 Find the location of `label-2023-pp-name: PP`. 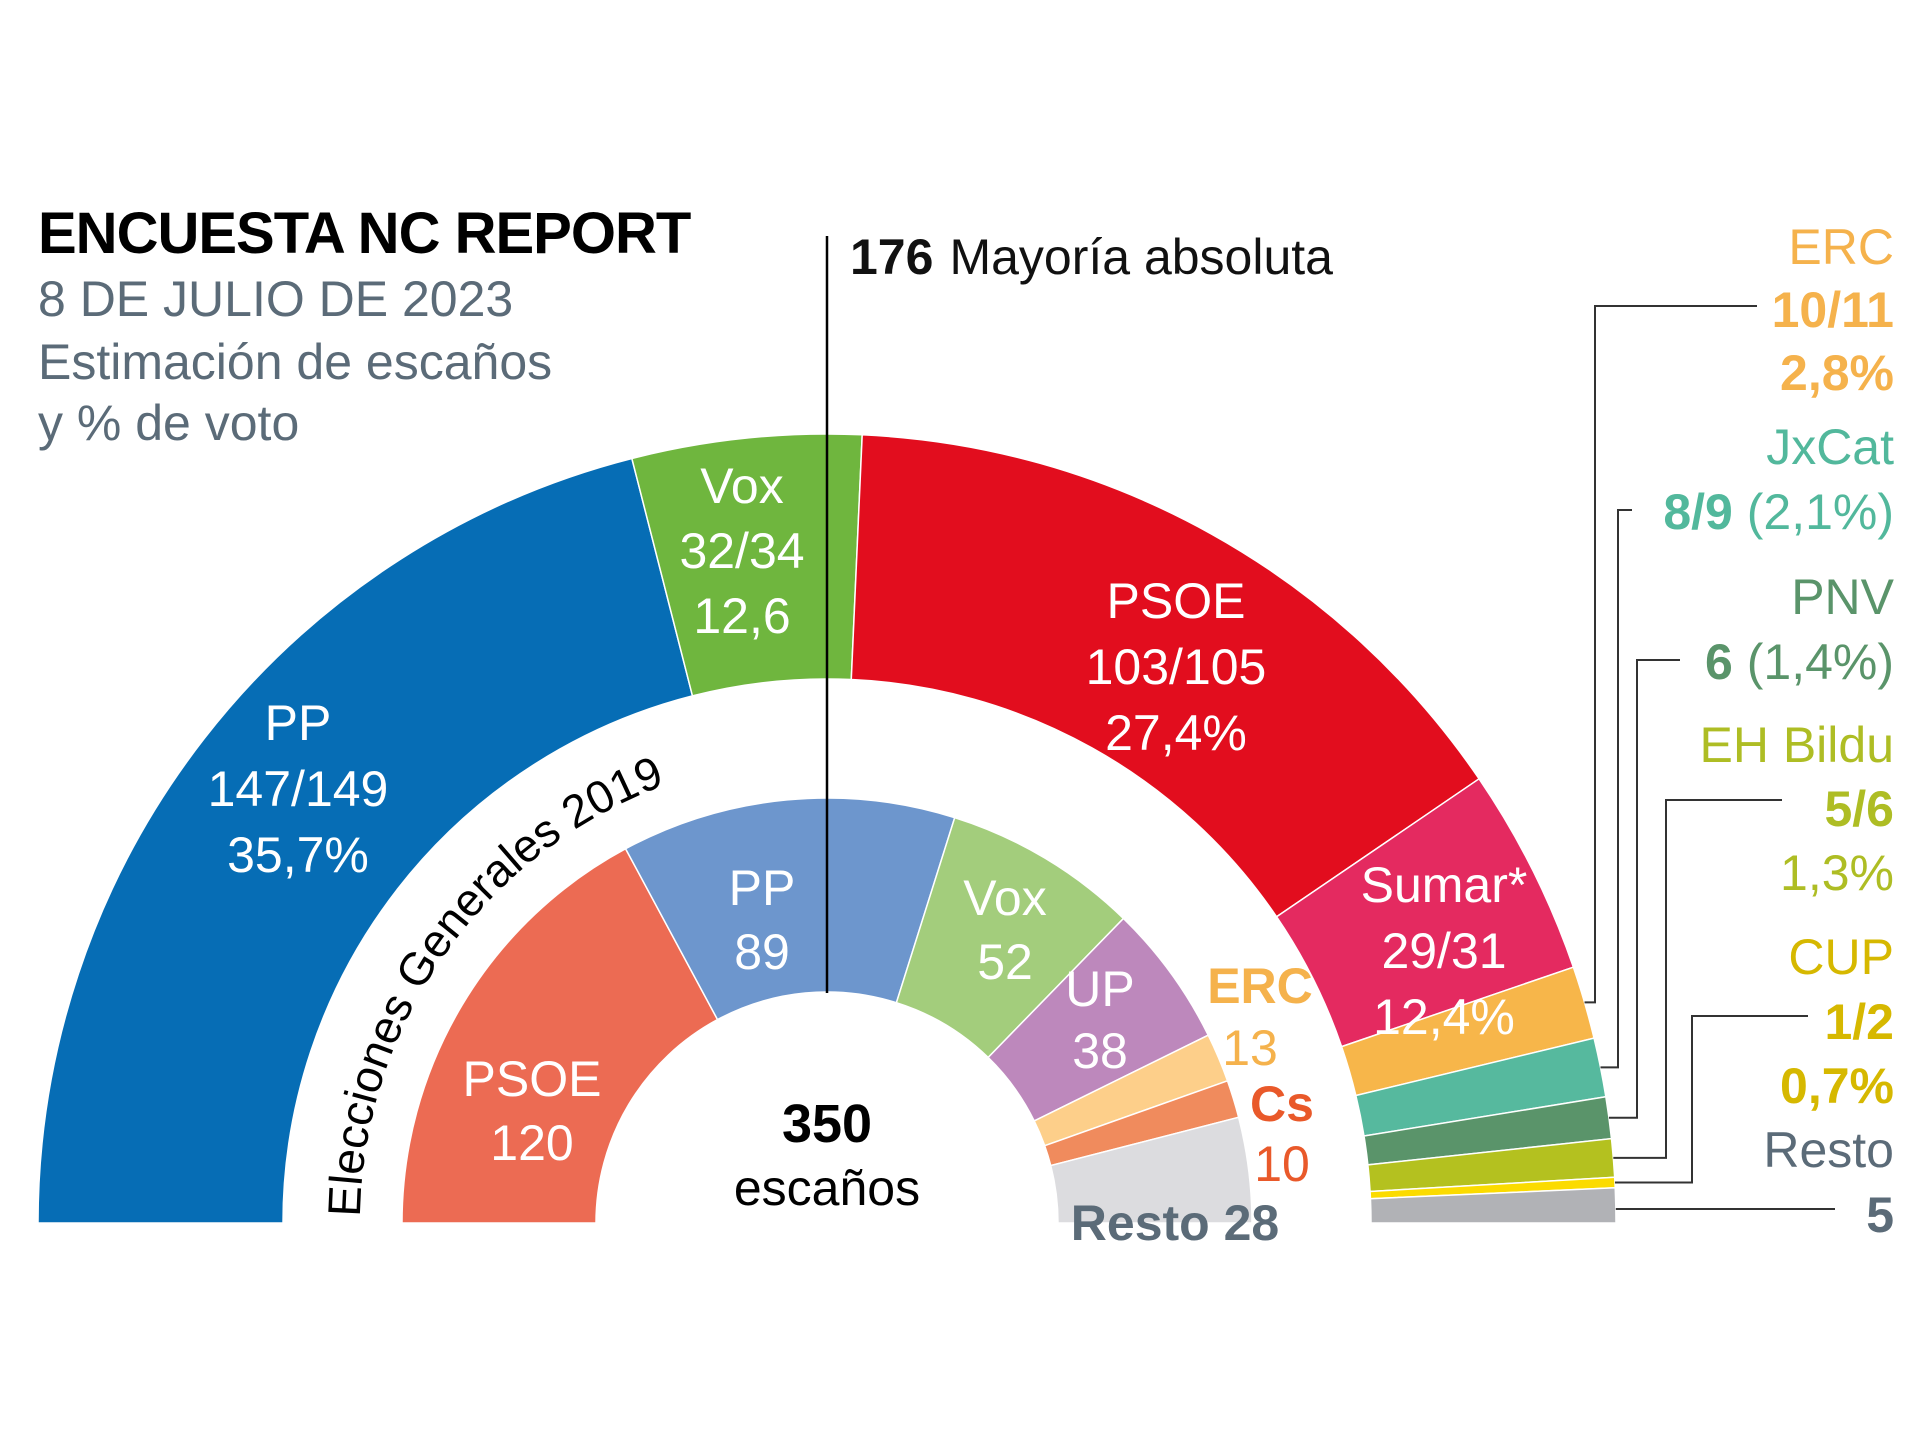

label-2023-pp-name: PP is located at coordinates (298, 723).